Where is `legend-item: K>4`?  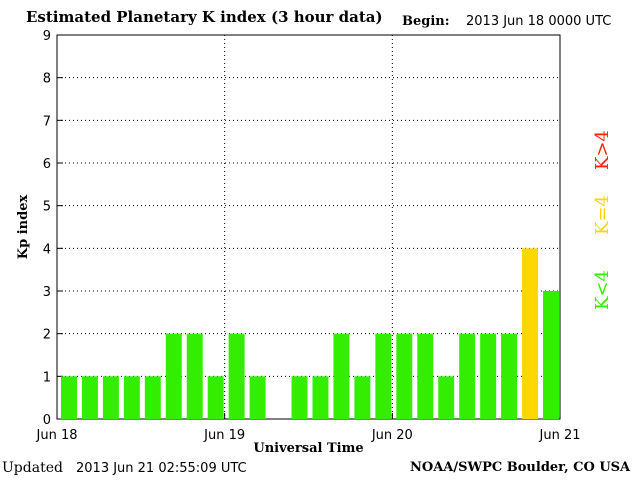
legend-item: K>4 is located at coordinates (602, 150).